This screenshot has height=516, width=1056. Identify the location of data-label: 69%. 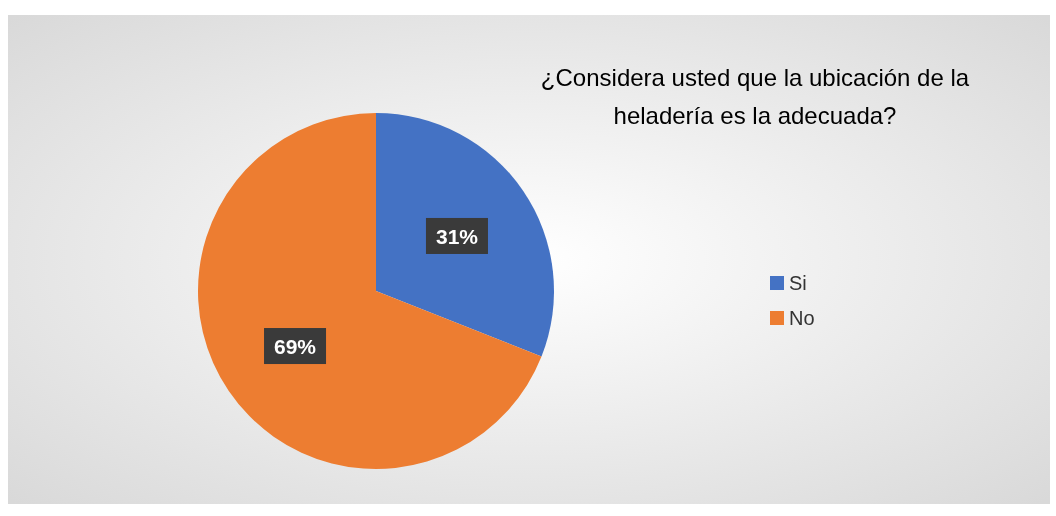
(295, 346).